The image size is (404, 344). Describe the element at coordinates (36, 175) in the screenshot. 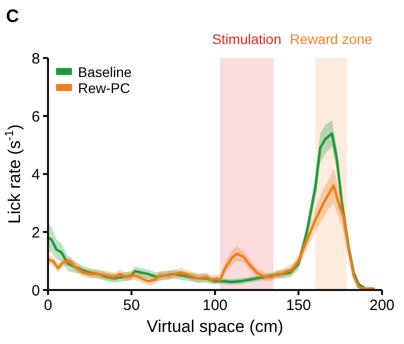

I see `y-tick-label: 4` at that location.